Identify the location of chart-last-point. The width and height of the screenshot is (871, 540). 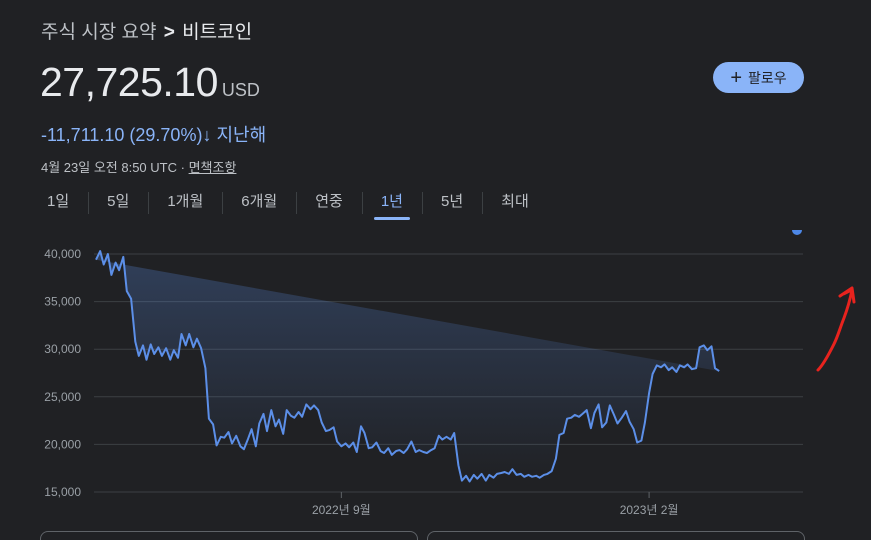
(797, 232).